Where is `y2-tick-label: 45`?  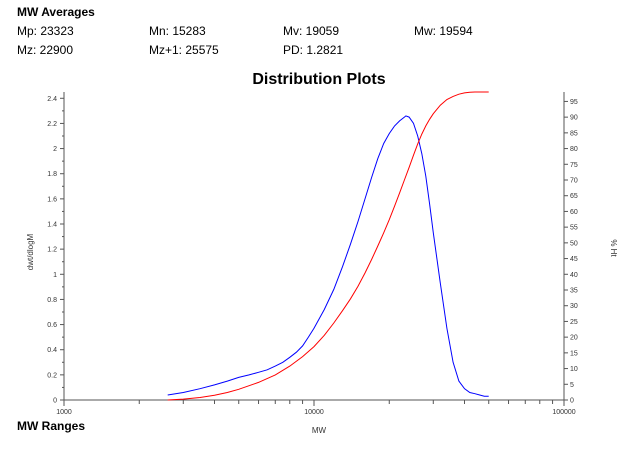
y2-tick-label: 45 is located at coordinates (574, 259).